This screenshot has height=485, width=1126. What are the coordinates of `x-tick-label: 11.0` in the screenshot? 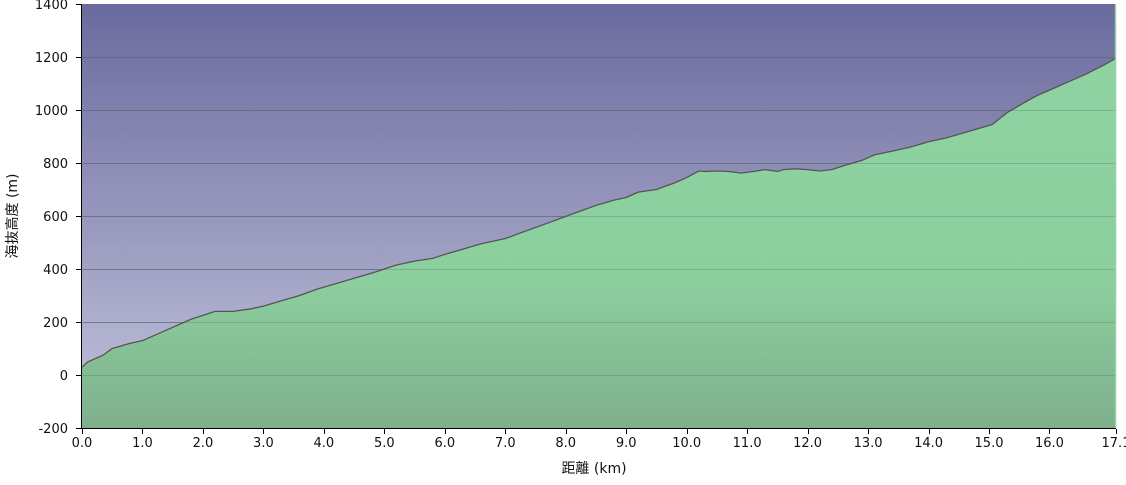 It's located at (747, 443).